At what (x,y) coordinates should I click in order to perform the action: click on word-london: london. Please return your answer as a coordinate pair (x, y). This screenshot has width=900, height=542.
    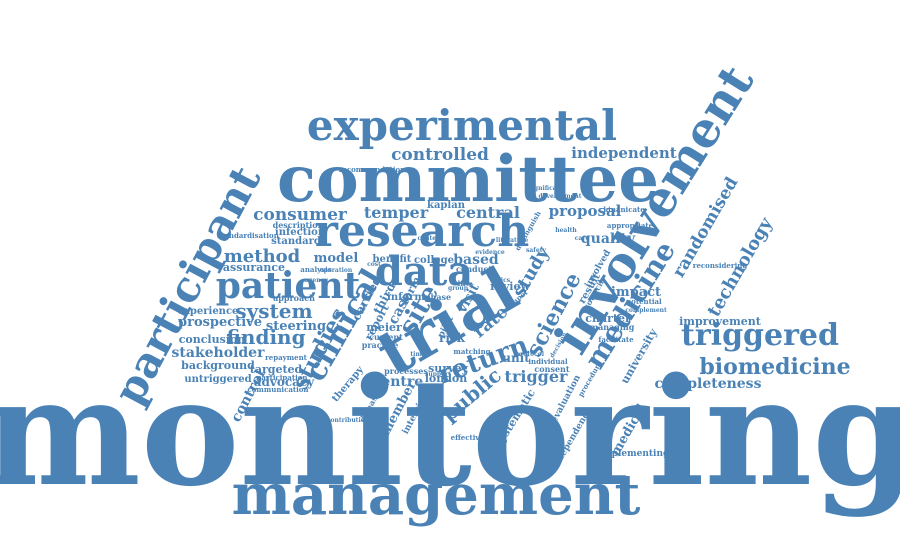
    Looking at the image, I should click on (446, 378).